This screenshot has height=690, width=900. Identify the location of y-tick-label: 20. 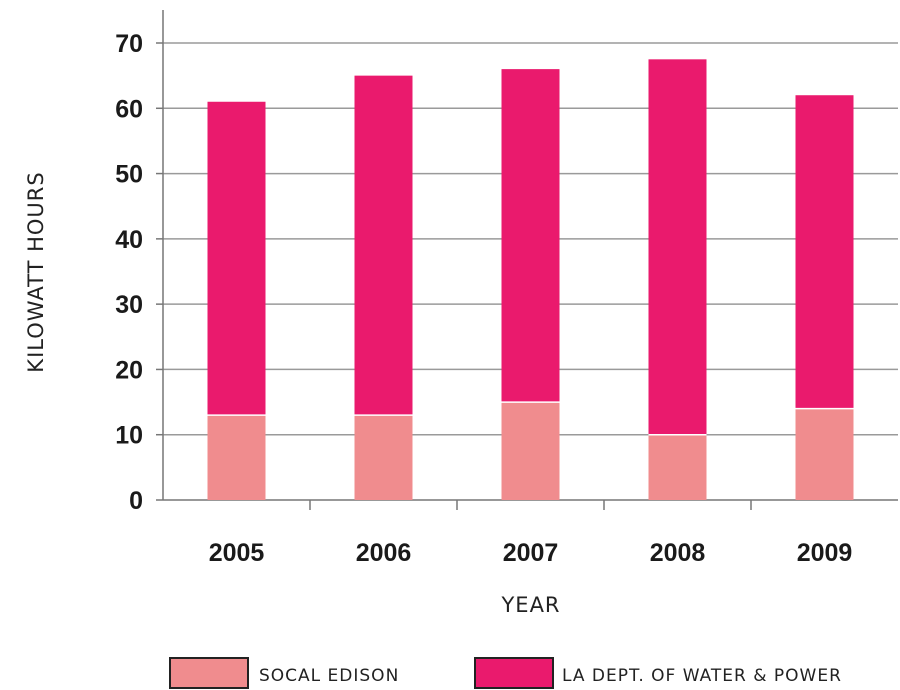
(129, 370).